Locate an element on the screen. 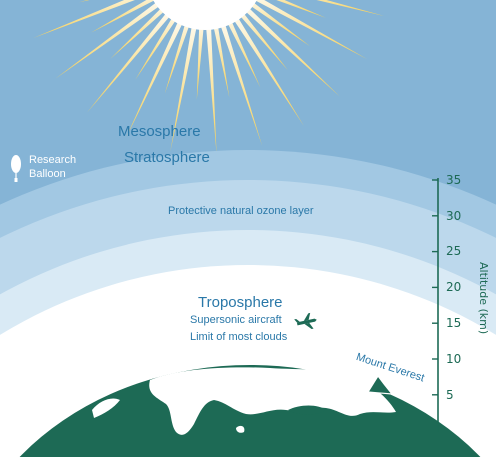 Image resolution: width=496 pixels, height=457 pixels. aircraft-icon is located at coordinates (305, 320).